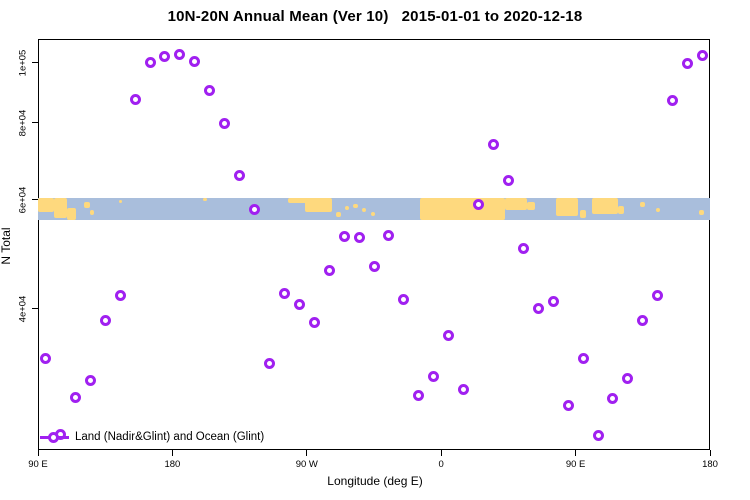 This screenshot has height=500, width=750. What do you see at coordinates (375, 481) in the screenshot?
I see `x-axis-title: Longitude (deg E)` at bounding box center [375, 481].